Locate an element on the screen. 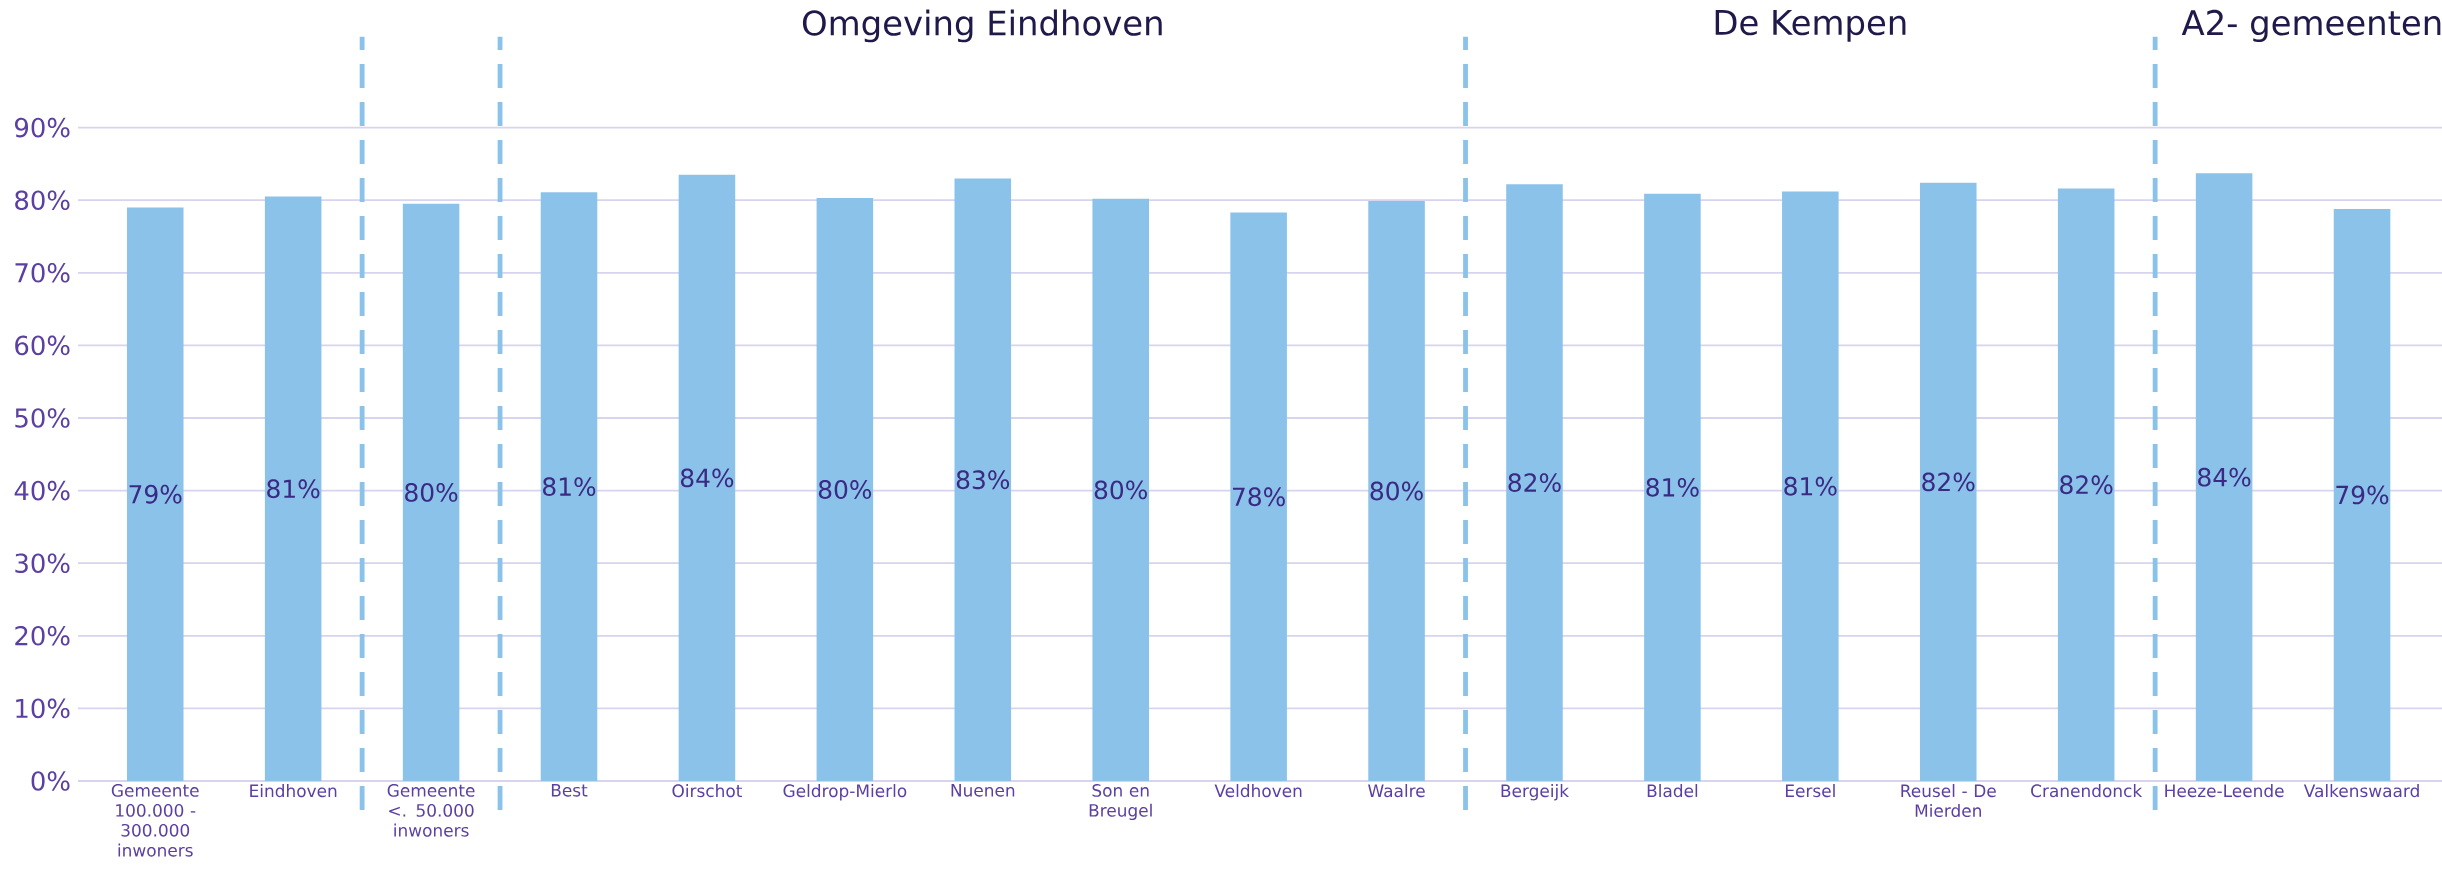 This screenshot has height=881, width=2442. x-tick-label: Valkenswaard is located at coordinates (2361, 791).